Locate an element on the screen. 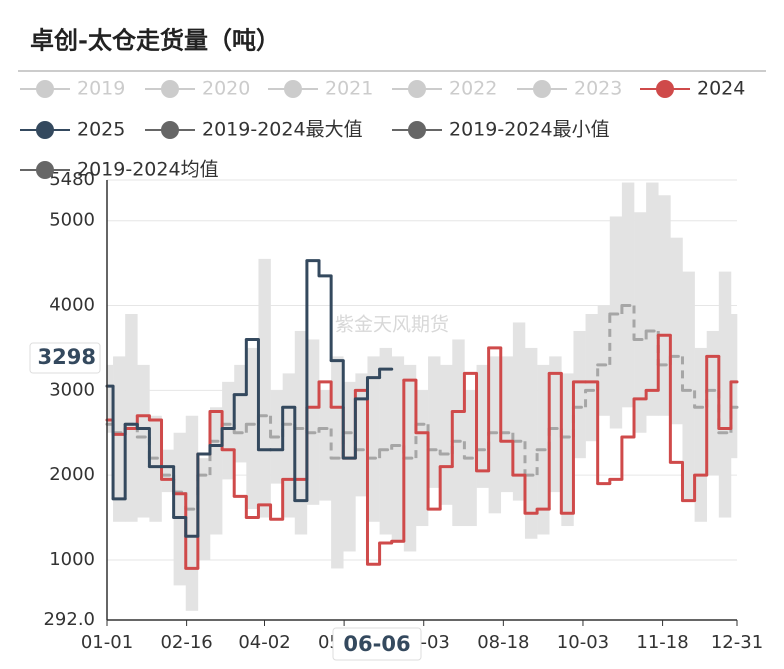 This screenshot has height=669, width=784. x-tick-label: 01-01 is located at coordinates (107, 642).